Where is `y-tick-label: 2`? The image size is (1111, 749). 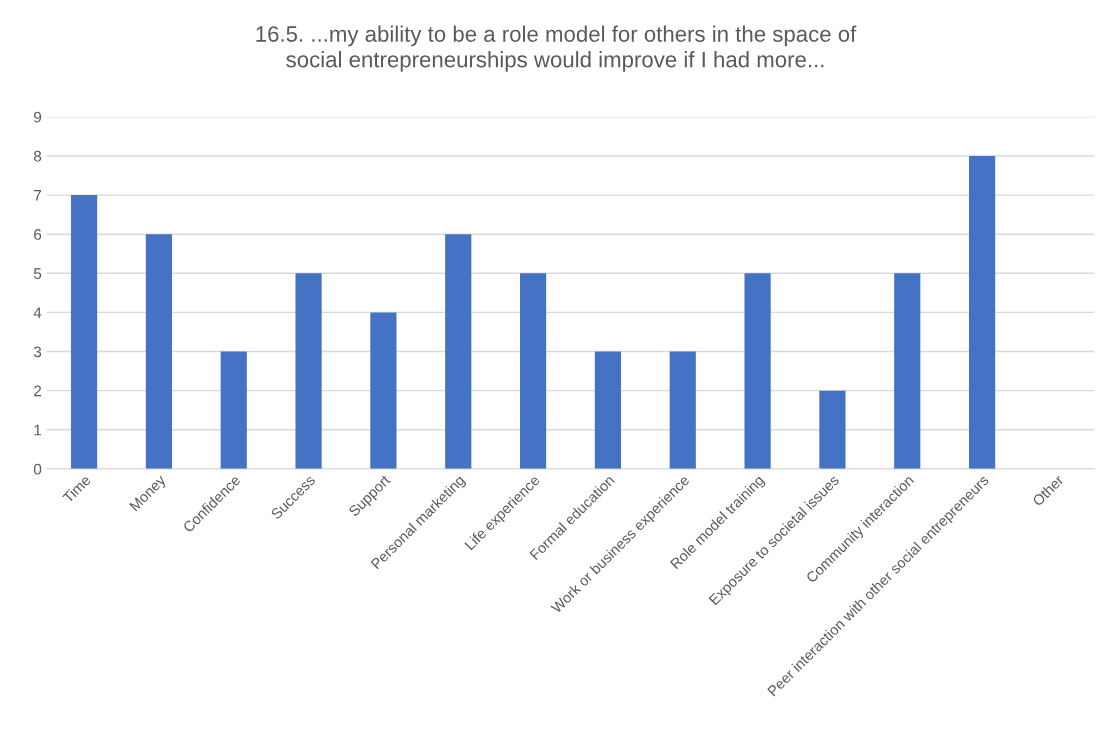
y-tick-label: 2 is located at coordinates (38, 391).